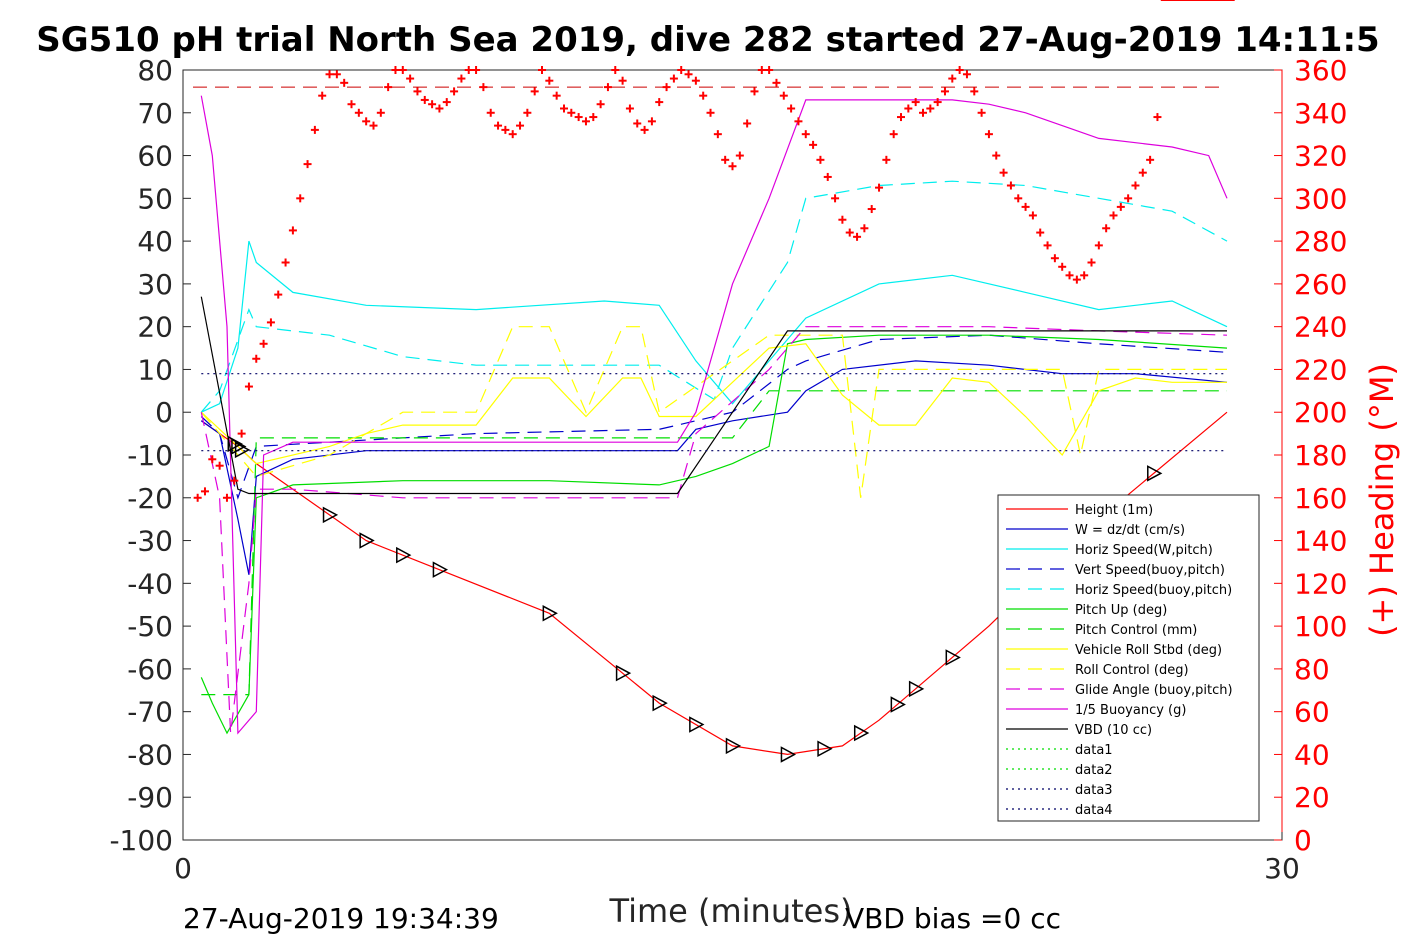 The height and width of the screenshot is (945, 1417). Describe the element at coordinates (1320, 498) in the screenshot. I see `right-tick-label: 160` at that location.